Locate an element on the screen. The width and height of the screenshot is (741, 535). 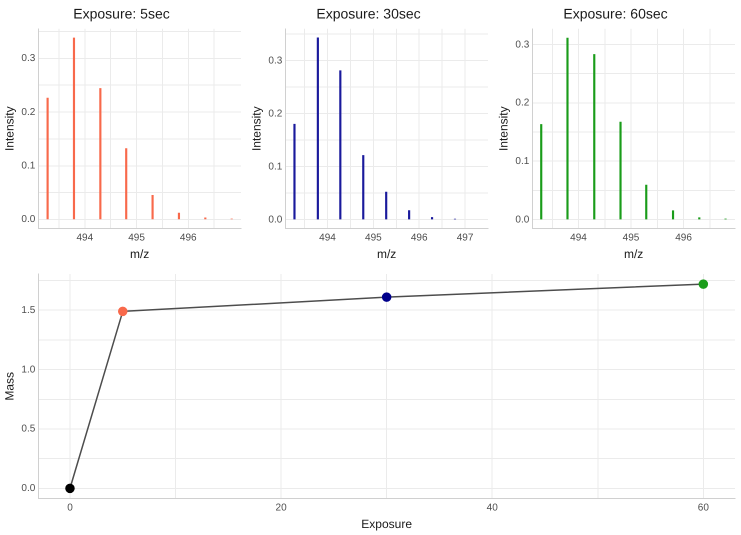
y-axis-title: Mass is located at coordinates (9, 386).